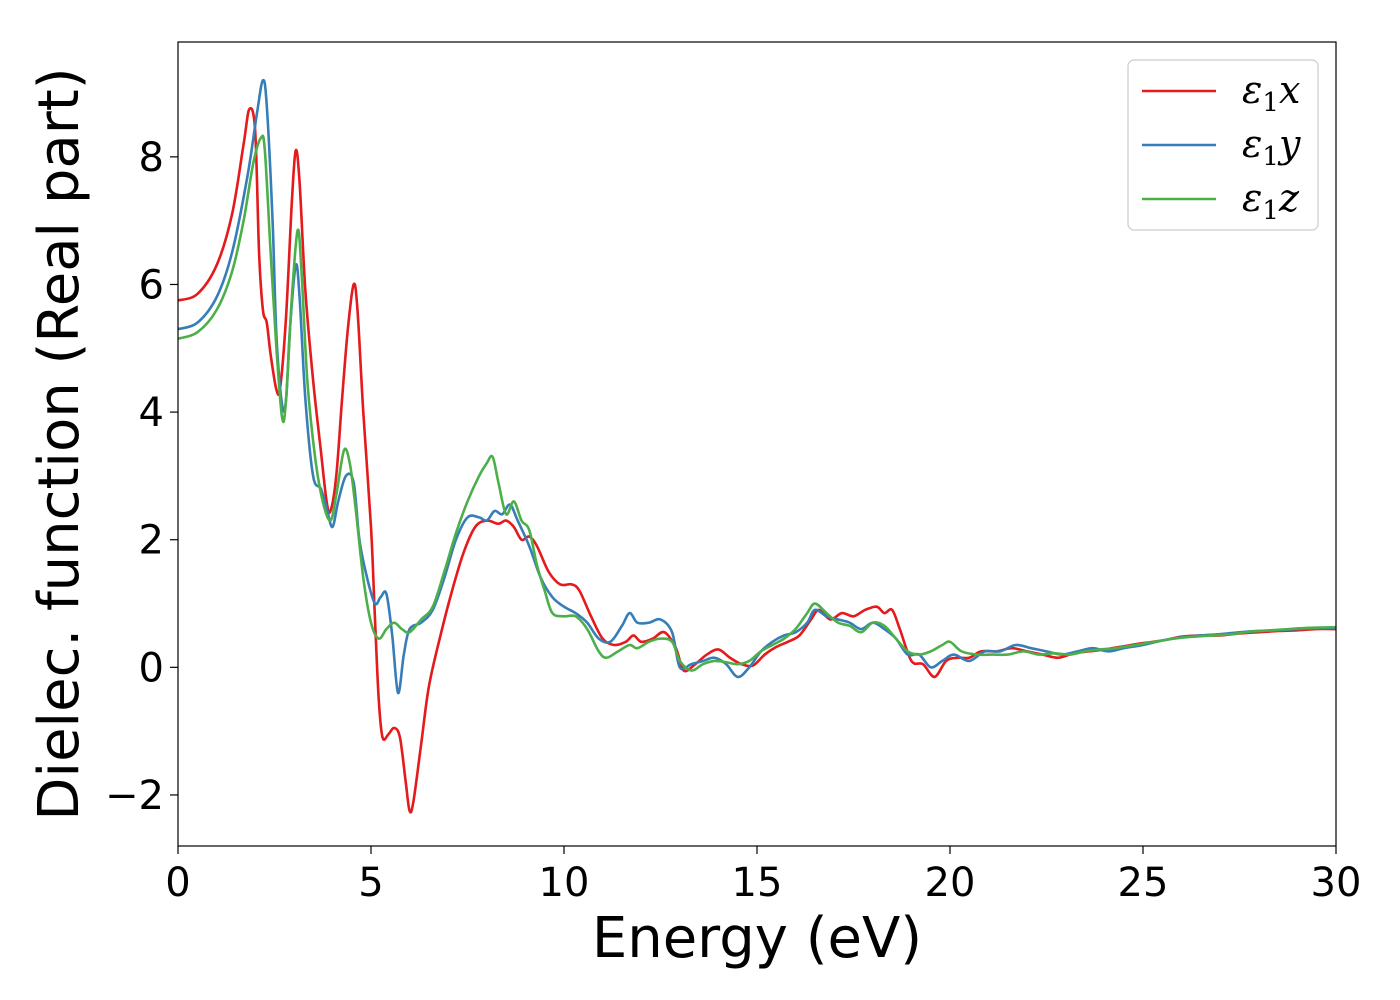 Image resolution: width=1400 pixels, height=1000 pixels. What do you see at coordinates (59, 443) in the screenshot?
I see `y-axis-label: Dielec. function (Real part)` at bounding box center [59, 443].